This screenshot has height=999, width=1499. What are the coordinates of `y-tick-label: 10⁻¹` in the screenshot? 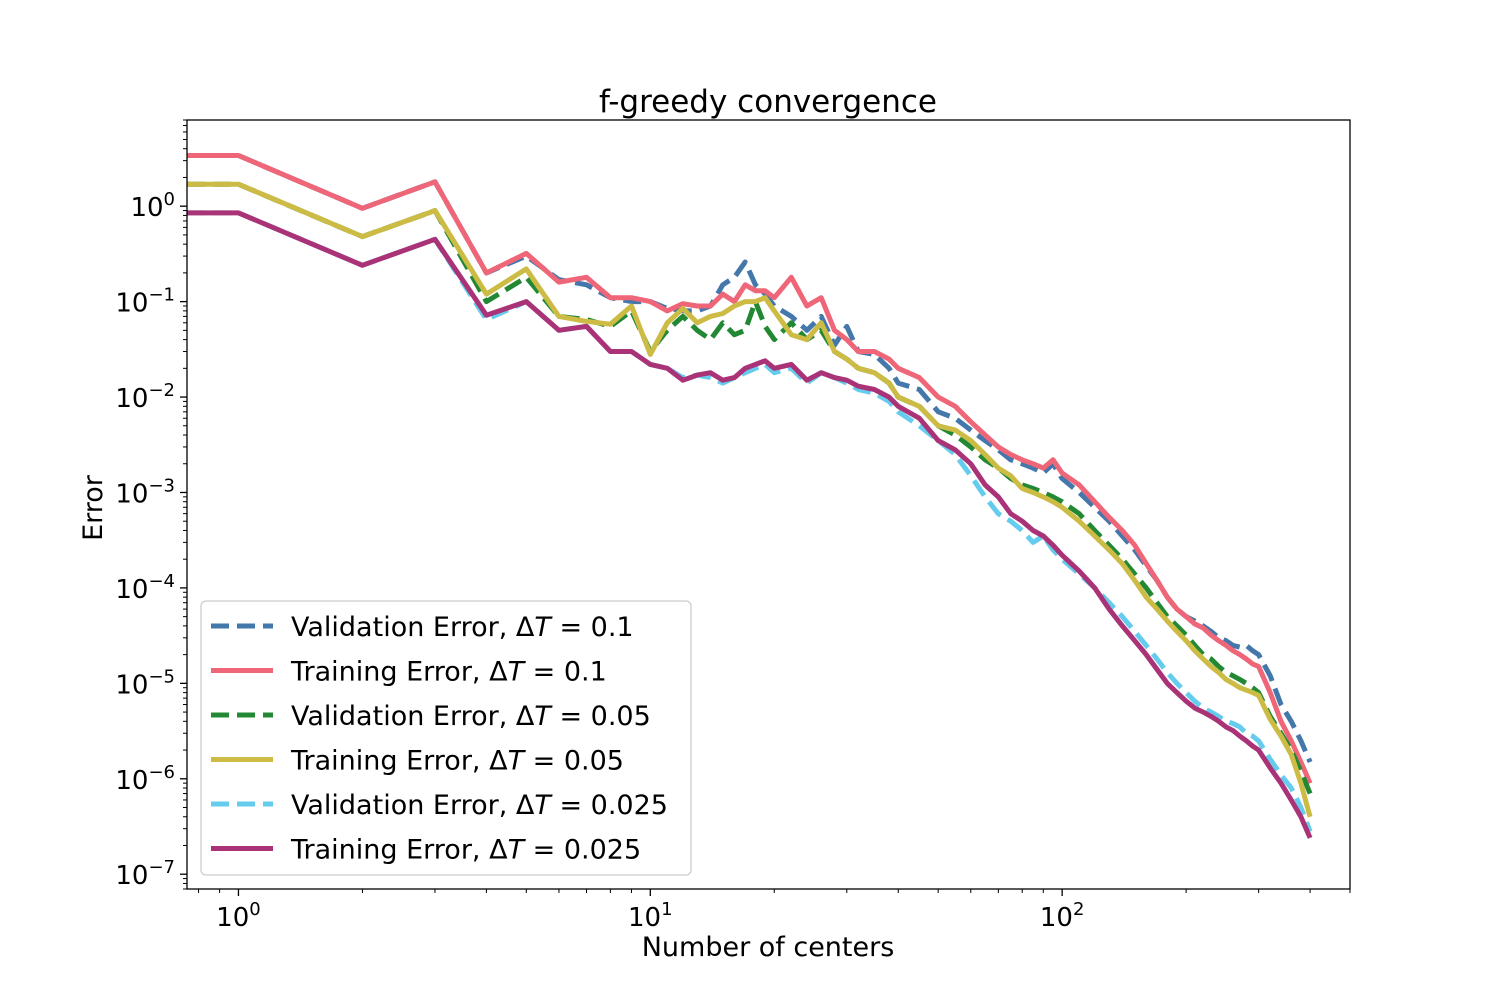 It's located at (145, 302).